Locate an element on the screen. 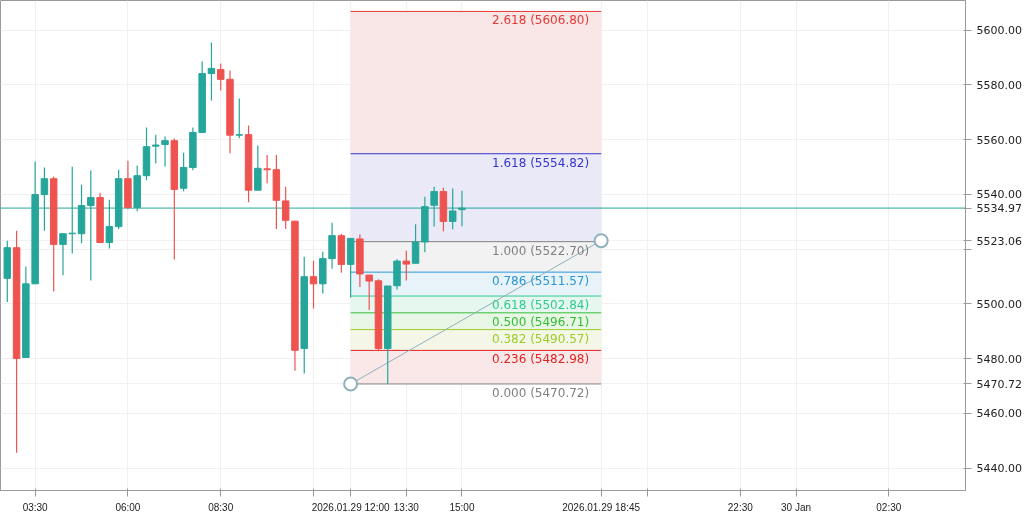 This screenshot has width=1024, height=515. x-tick-label: 02:30 is located at coordinates (889, 507).